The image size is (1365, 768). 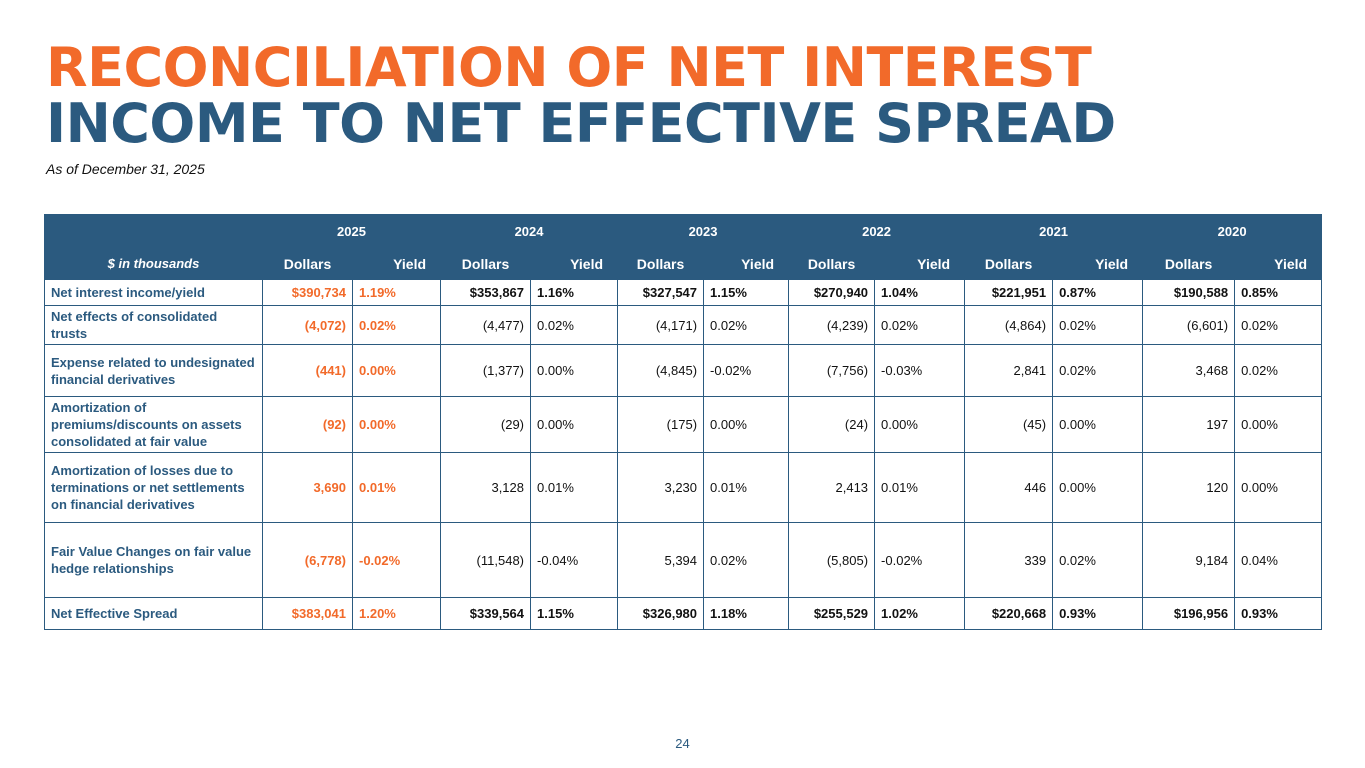 What do you see at coordinates (1009, 325) in the screenshot?
I see `dollars-cell: (4,864)` at bounding box center [1009, 325].